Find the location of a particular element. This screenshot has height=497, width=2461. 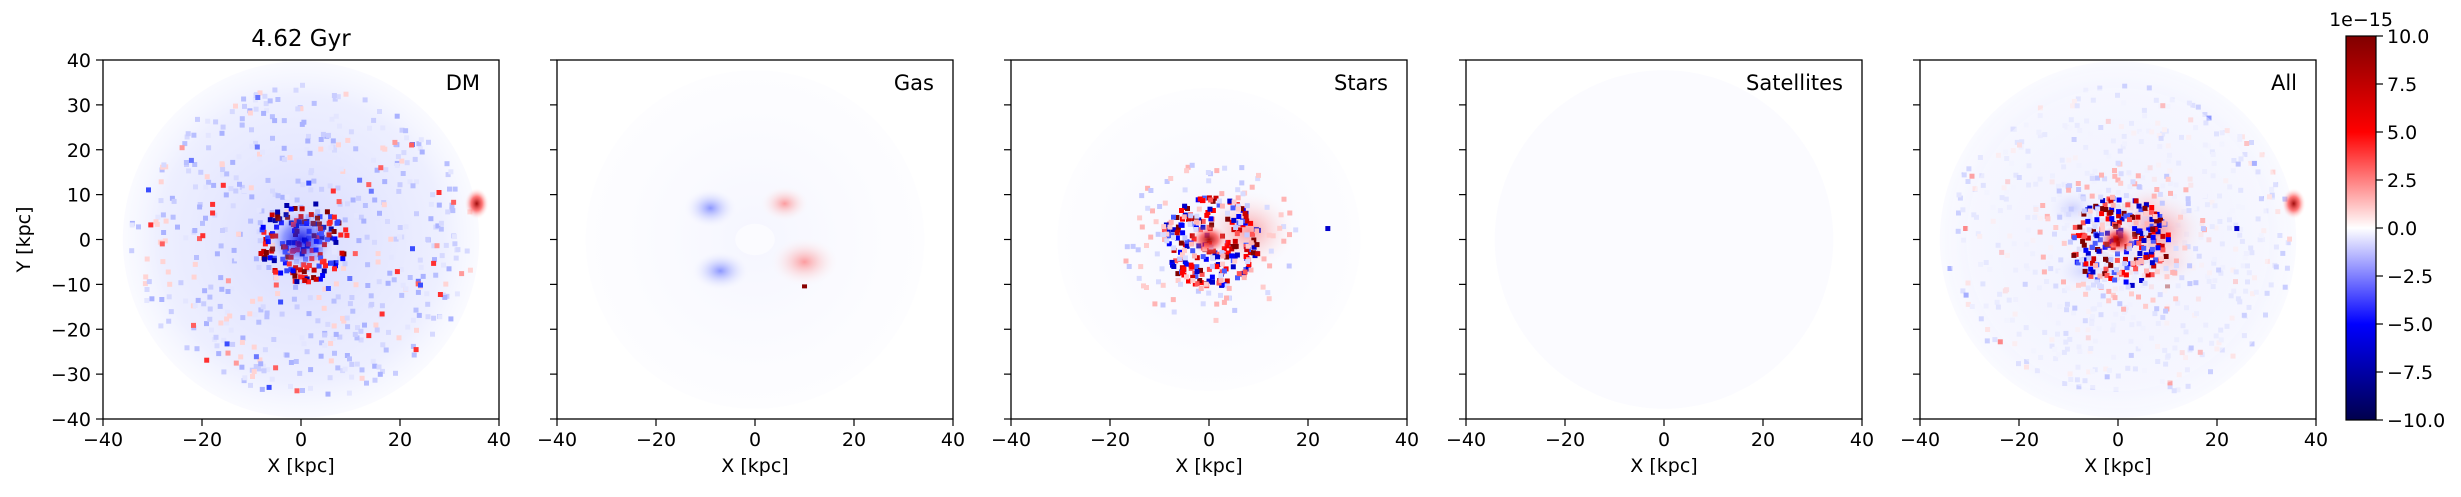

colorbar-tick-label: −7.5 is located at coordinates (2410, 373).